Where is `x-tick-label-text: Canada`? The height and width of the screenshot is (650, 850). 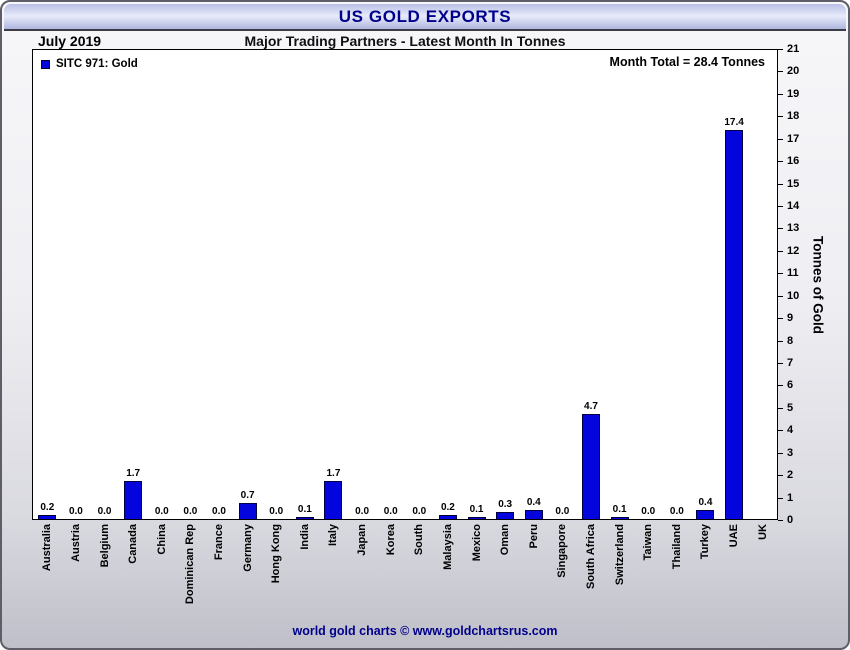
x-tick-label-text: Canada is located at coordinates (133, 544).